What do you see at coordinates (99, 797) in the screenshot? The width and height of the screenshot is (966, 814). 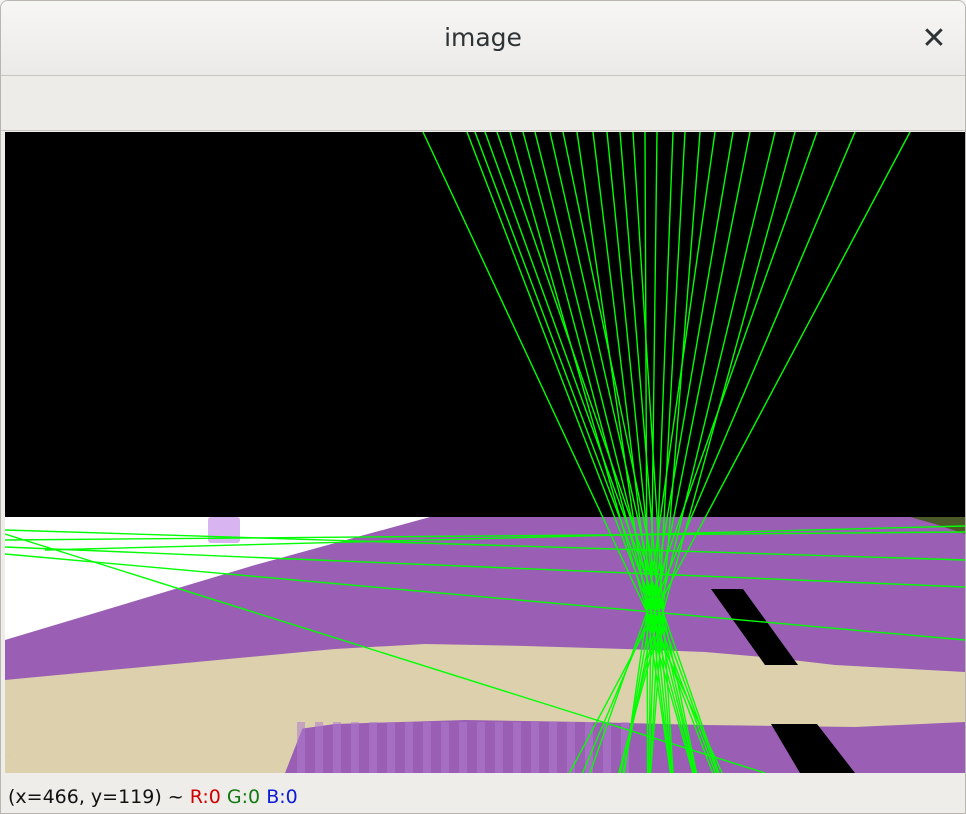 I see `status-coords: (x=466, y=119) ~` at bounding box center [99, 797].